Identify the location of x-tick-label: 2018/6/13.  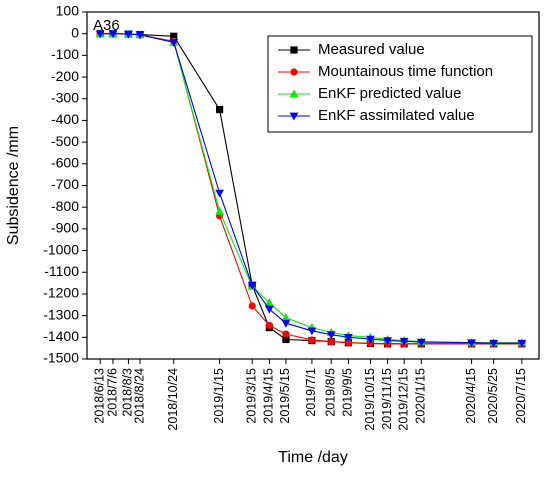
(100, 396).